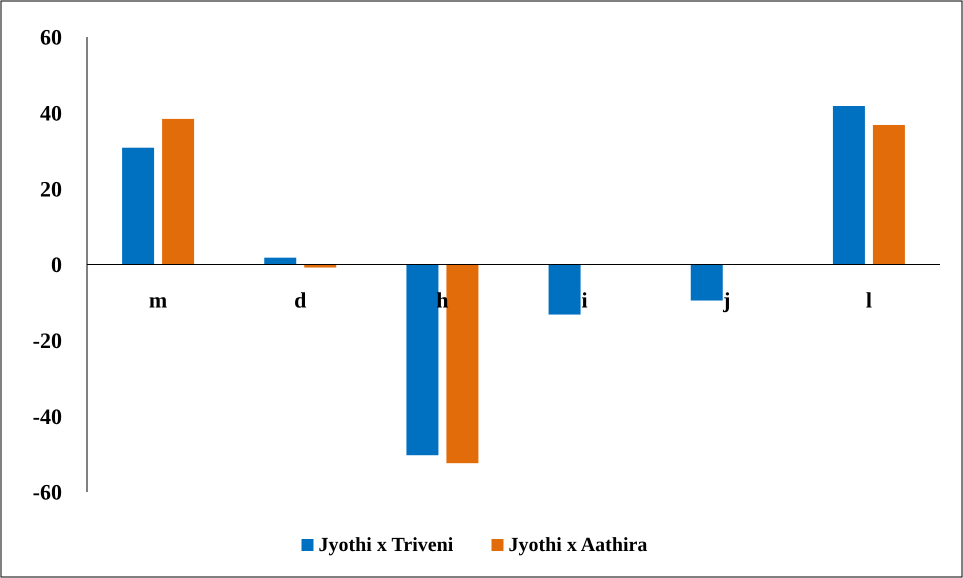  I want to click on x-tick-label: m, so click(158, 300).